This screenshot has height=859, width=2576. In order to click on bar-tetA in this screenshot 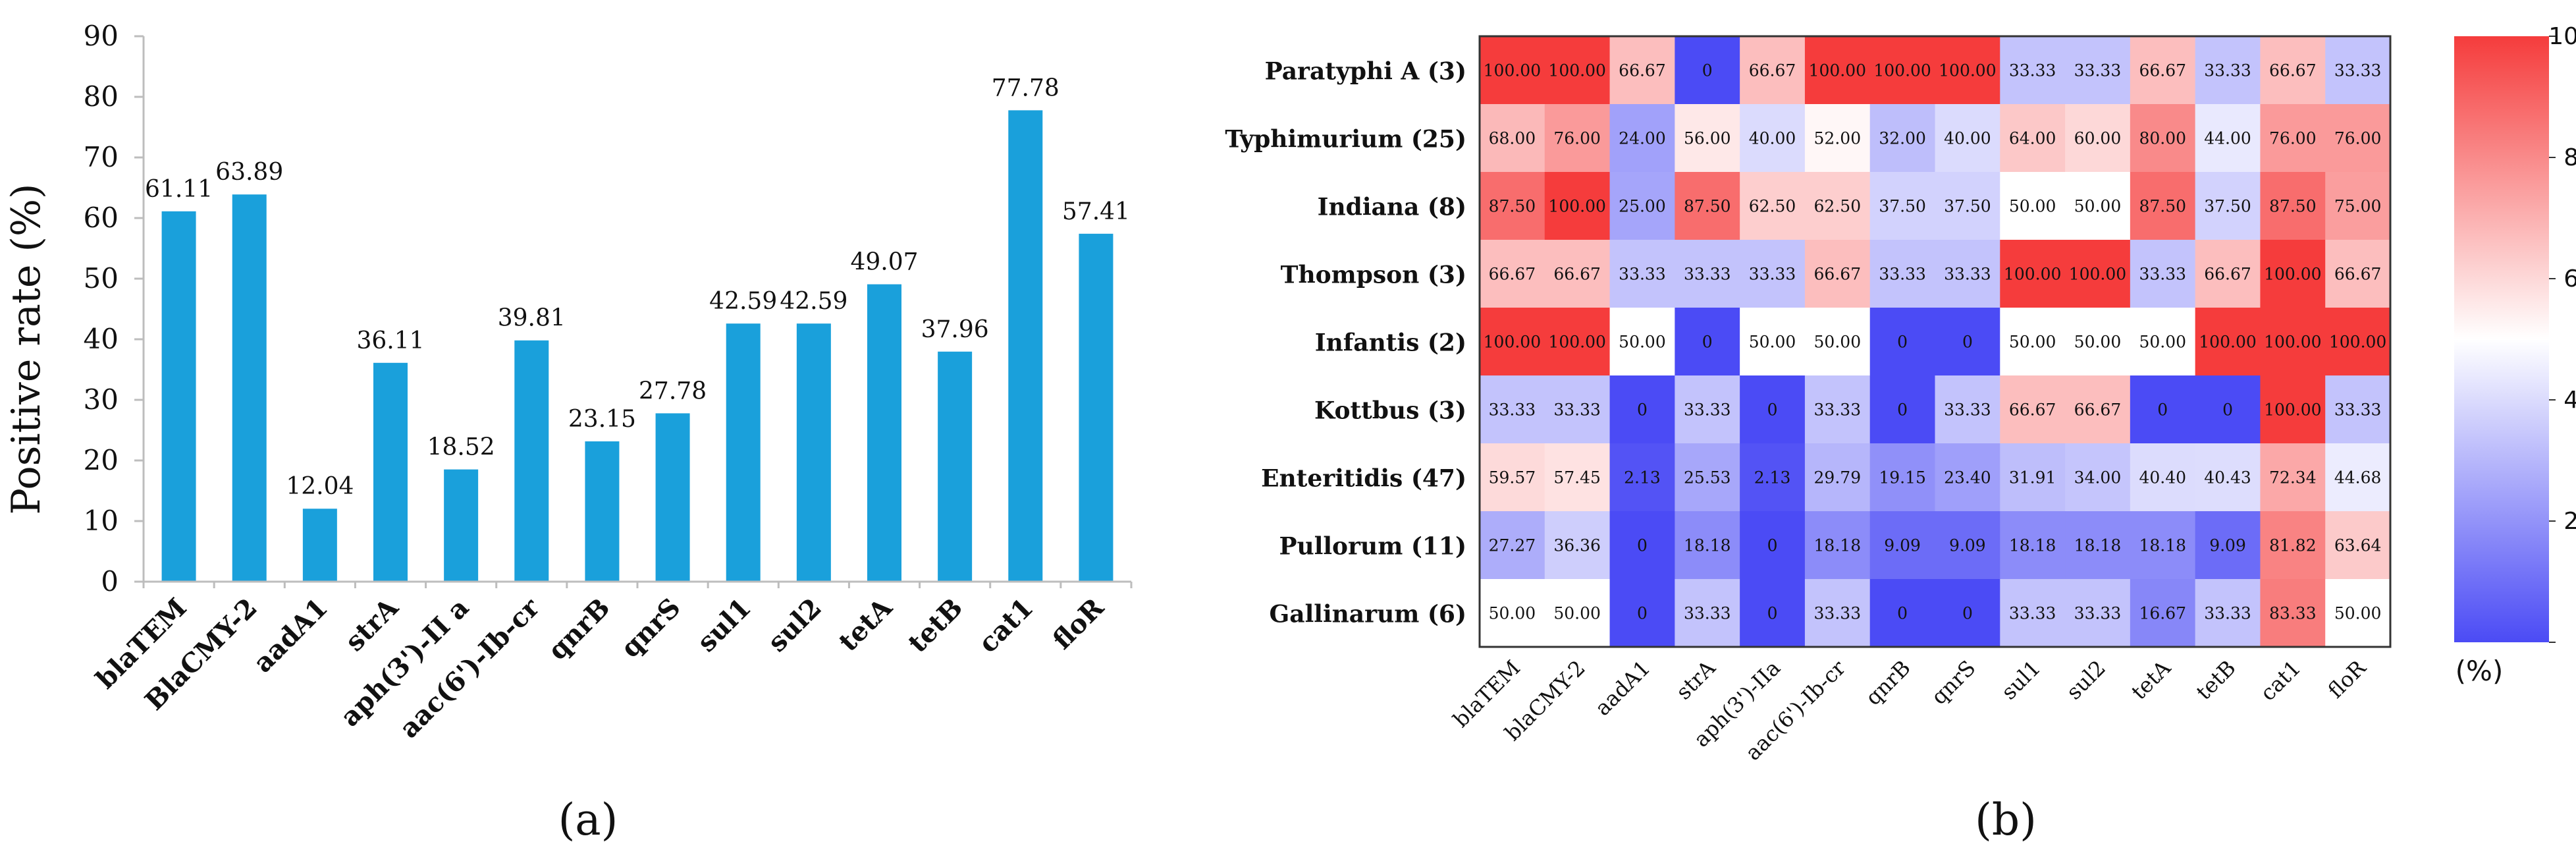, I will do `click(884, 433)`.